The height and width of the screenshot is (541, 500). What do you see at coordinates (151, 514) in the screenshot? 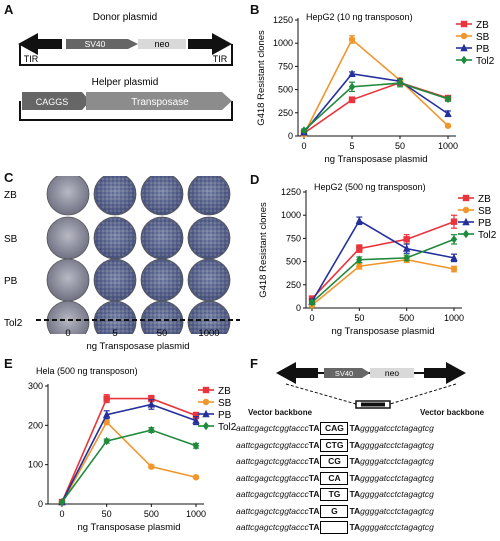
I see `x-tick-label: 500` at bounding box center [151, 514].